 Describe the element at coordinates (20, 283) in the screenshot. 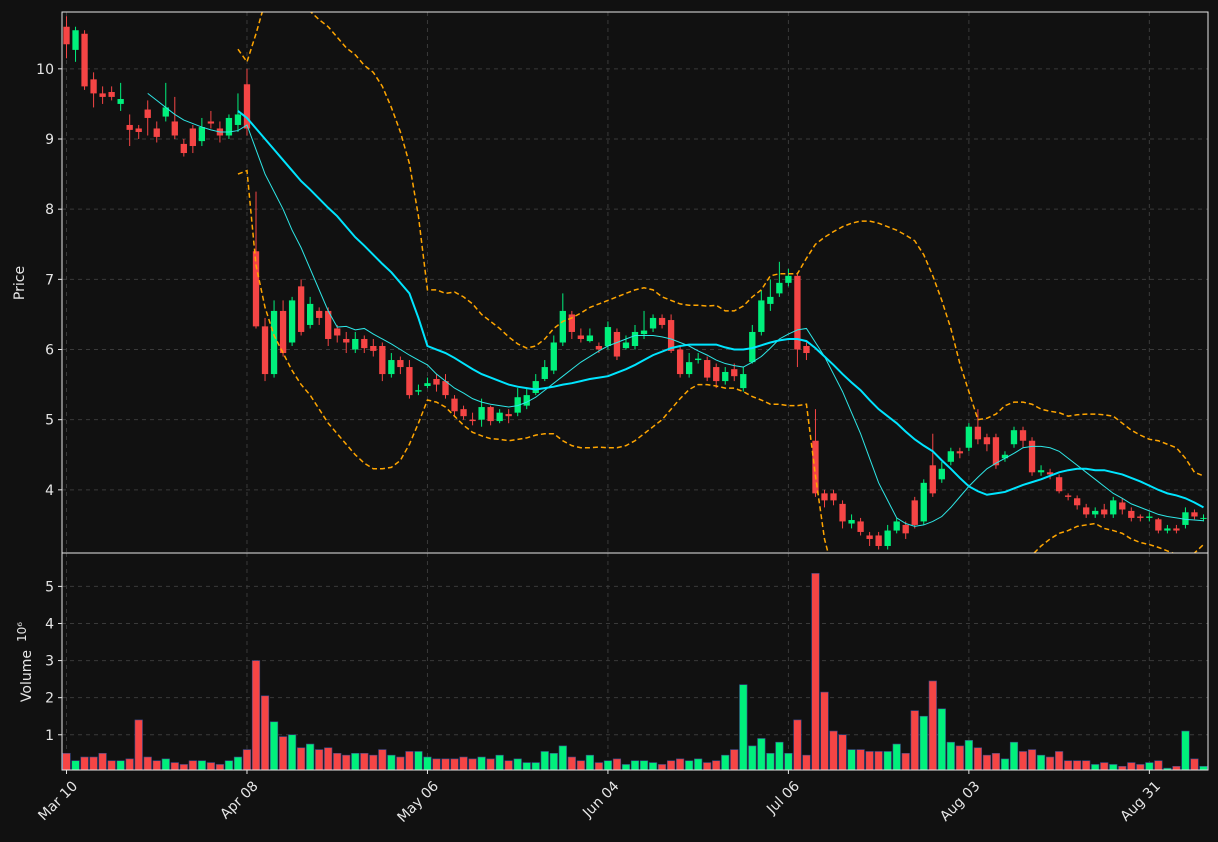

I see `price-axis-label: Price` at that location.